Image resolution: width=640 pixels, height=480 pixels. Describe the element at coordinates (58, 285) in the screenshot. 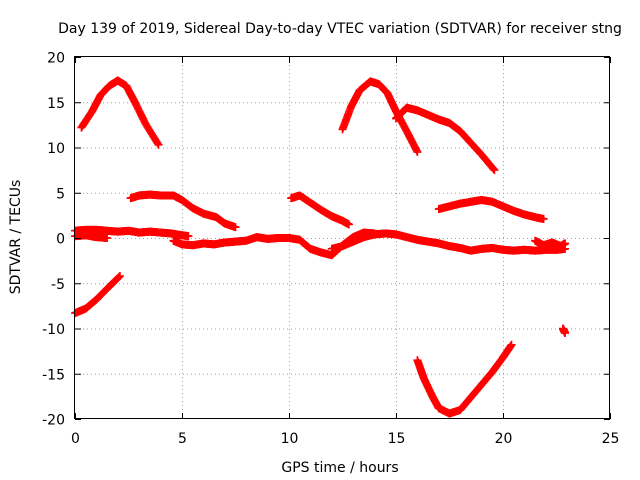

I see `y-tick-label: -5` at that location.